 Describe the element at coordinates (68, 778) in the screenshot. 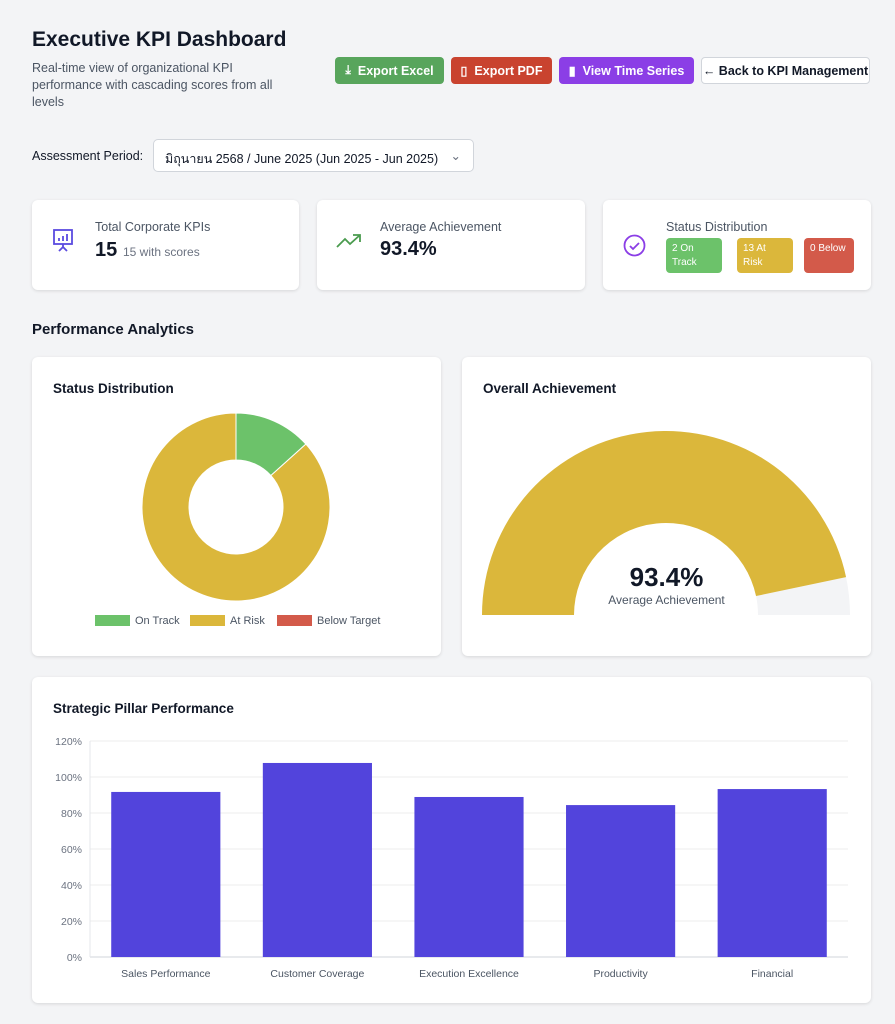

I see `y-tick-label: 100%` at that location.